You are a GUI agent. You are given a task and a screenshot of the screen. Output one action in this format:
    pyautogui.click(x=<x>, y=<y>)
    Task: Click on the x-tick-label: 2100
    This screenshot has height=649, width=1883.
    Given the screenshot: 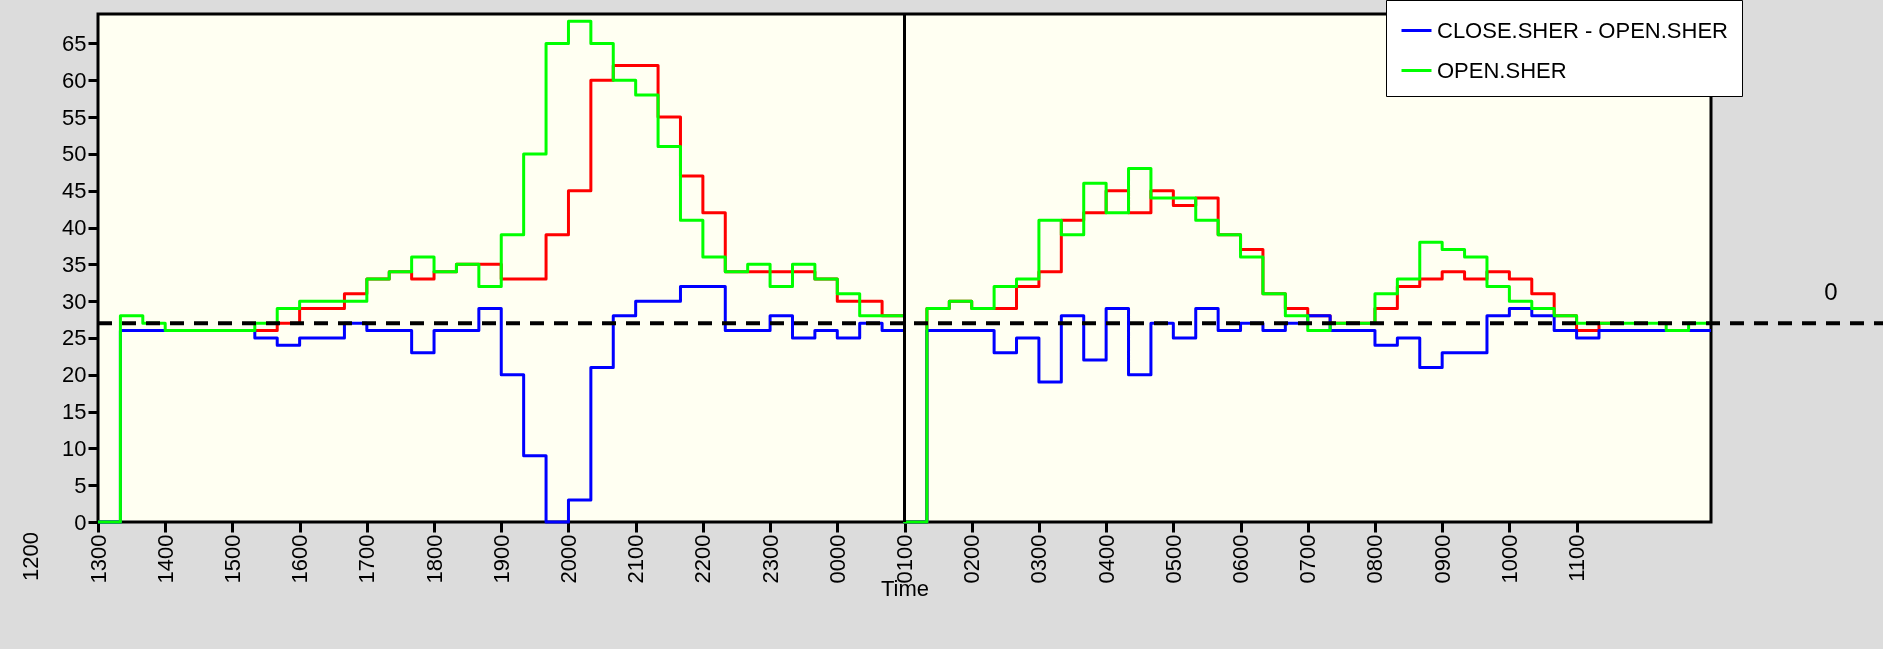 What is the action you would take?
    pyautogui.click(x=636, y=559)
    